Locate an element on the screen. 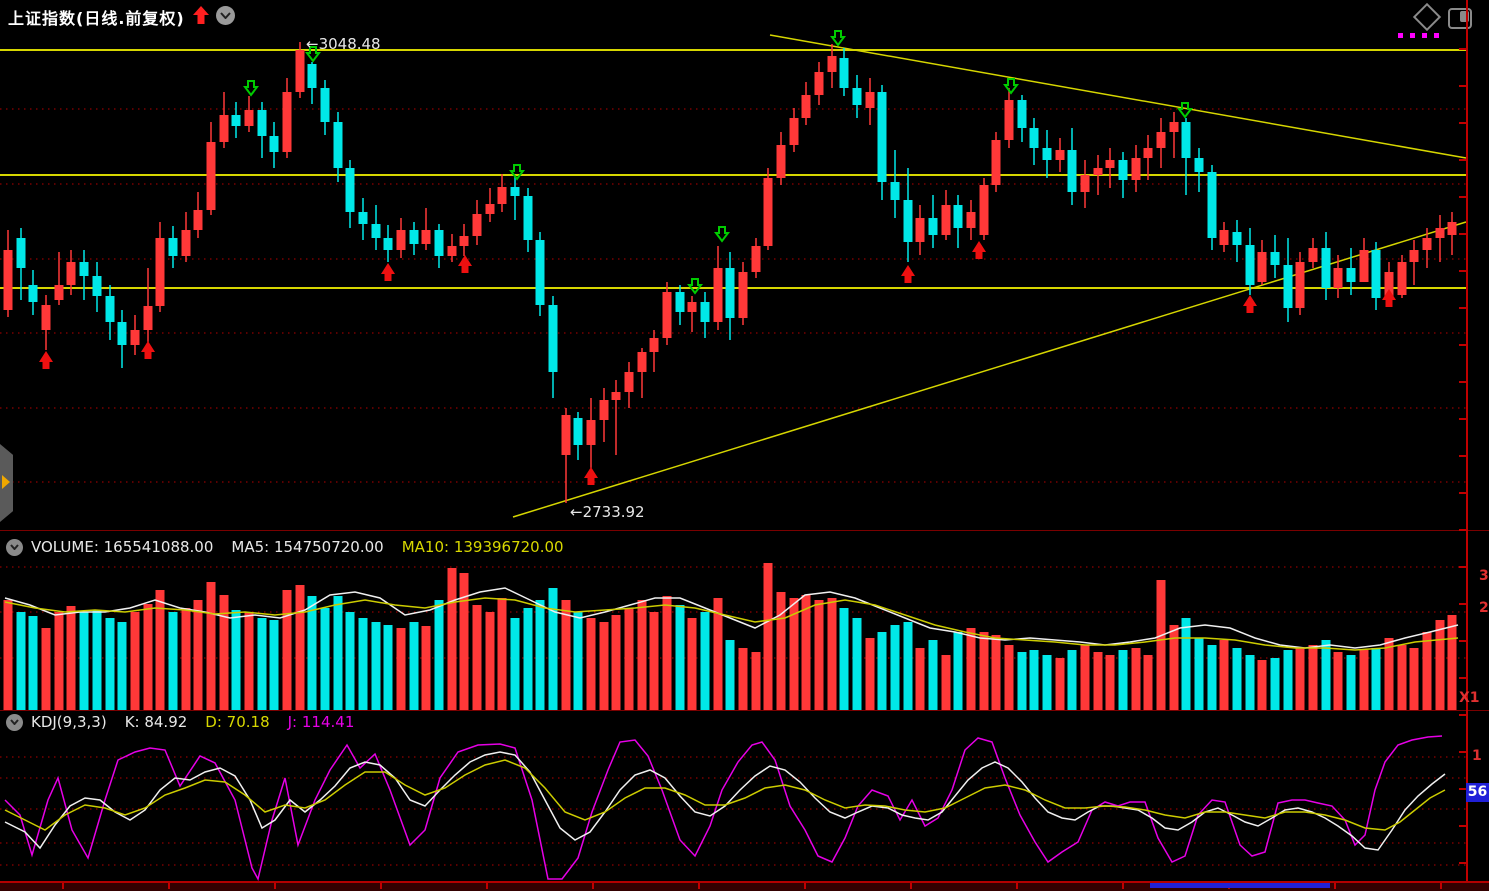  diamond-icon is located at coordinates (1427, 17).